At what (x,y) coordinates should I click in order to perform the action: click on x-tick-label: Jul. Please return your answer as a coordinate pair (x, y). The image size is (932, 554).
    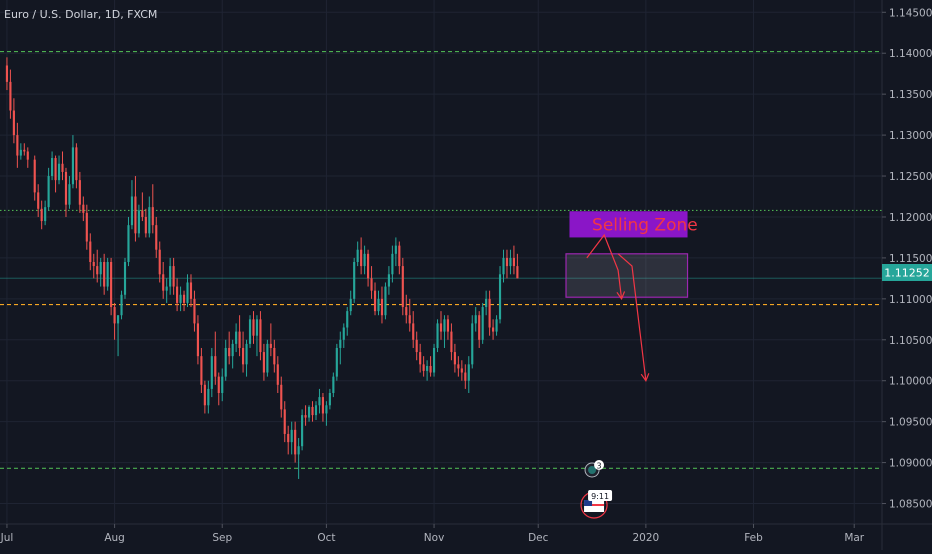
    Looking at the image, I should click on (6, 538).